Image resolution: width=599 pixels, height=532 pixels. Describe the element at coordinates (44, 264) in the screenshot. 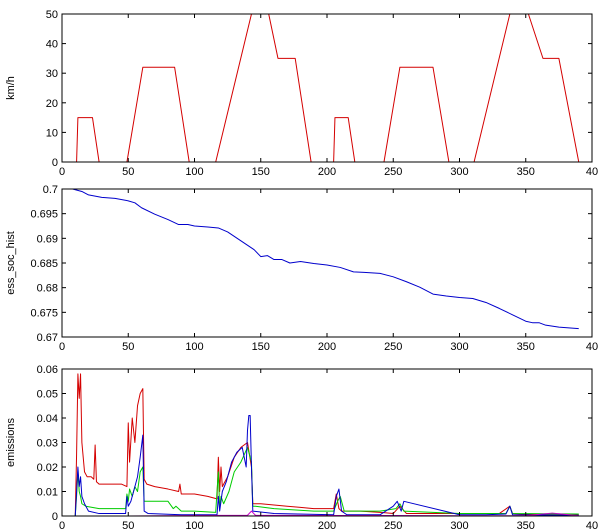

I see `y-tick-label: 0.685` at that location.